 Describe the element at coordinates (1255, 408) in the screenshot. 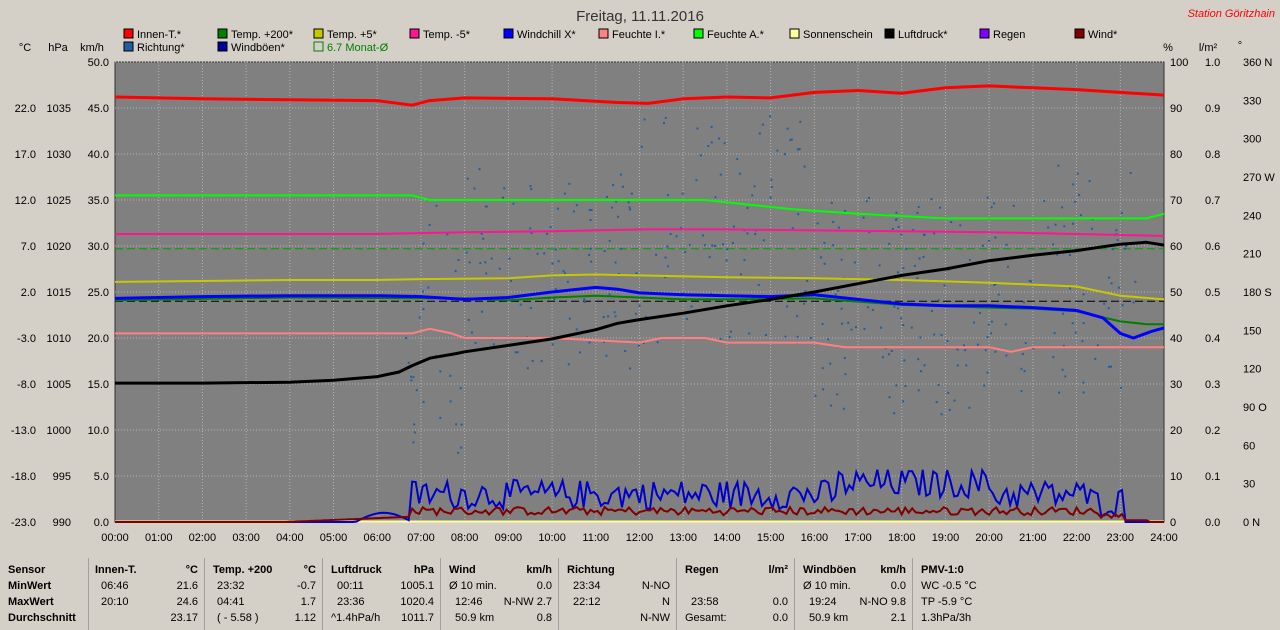

I see `tick-label-deg: 90 O` at that location.